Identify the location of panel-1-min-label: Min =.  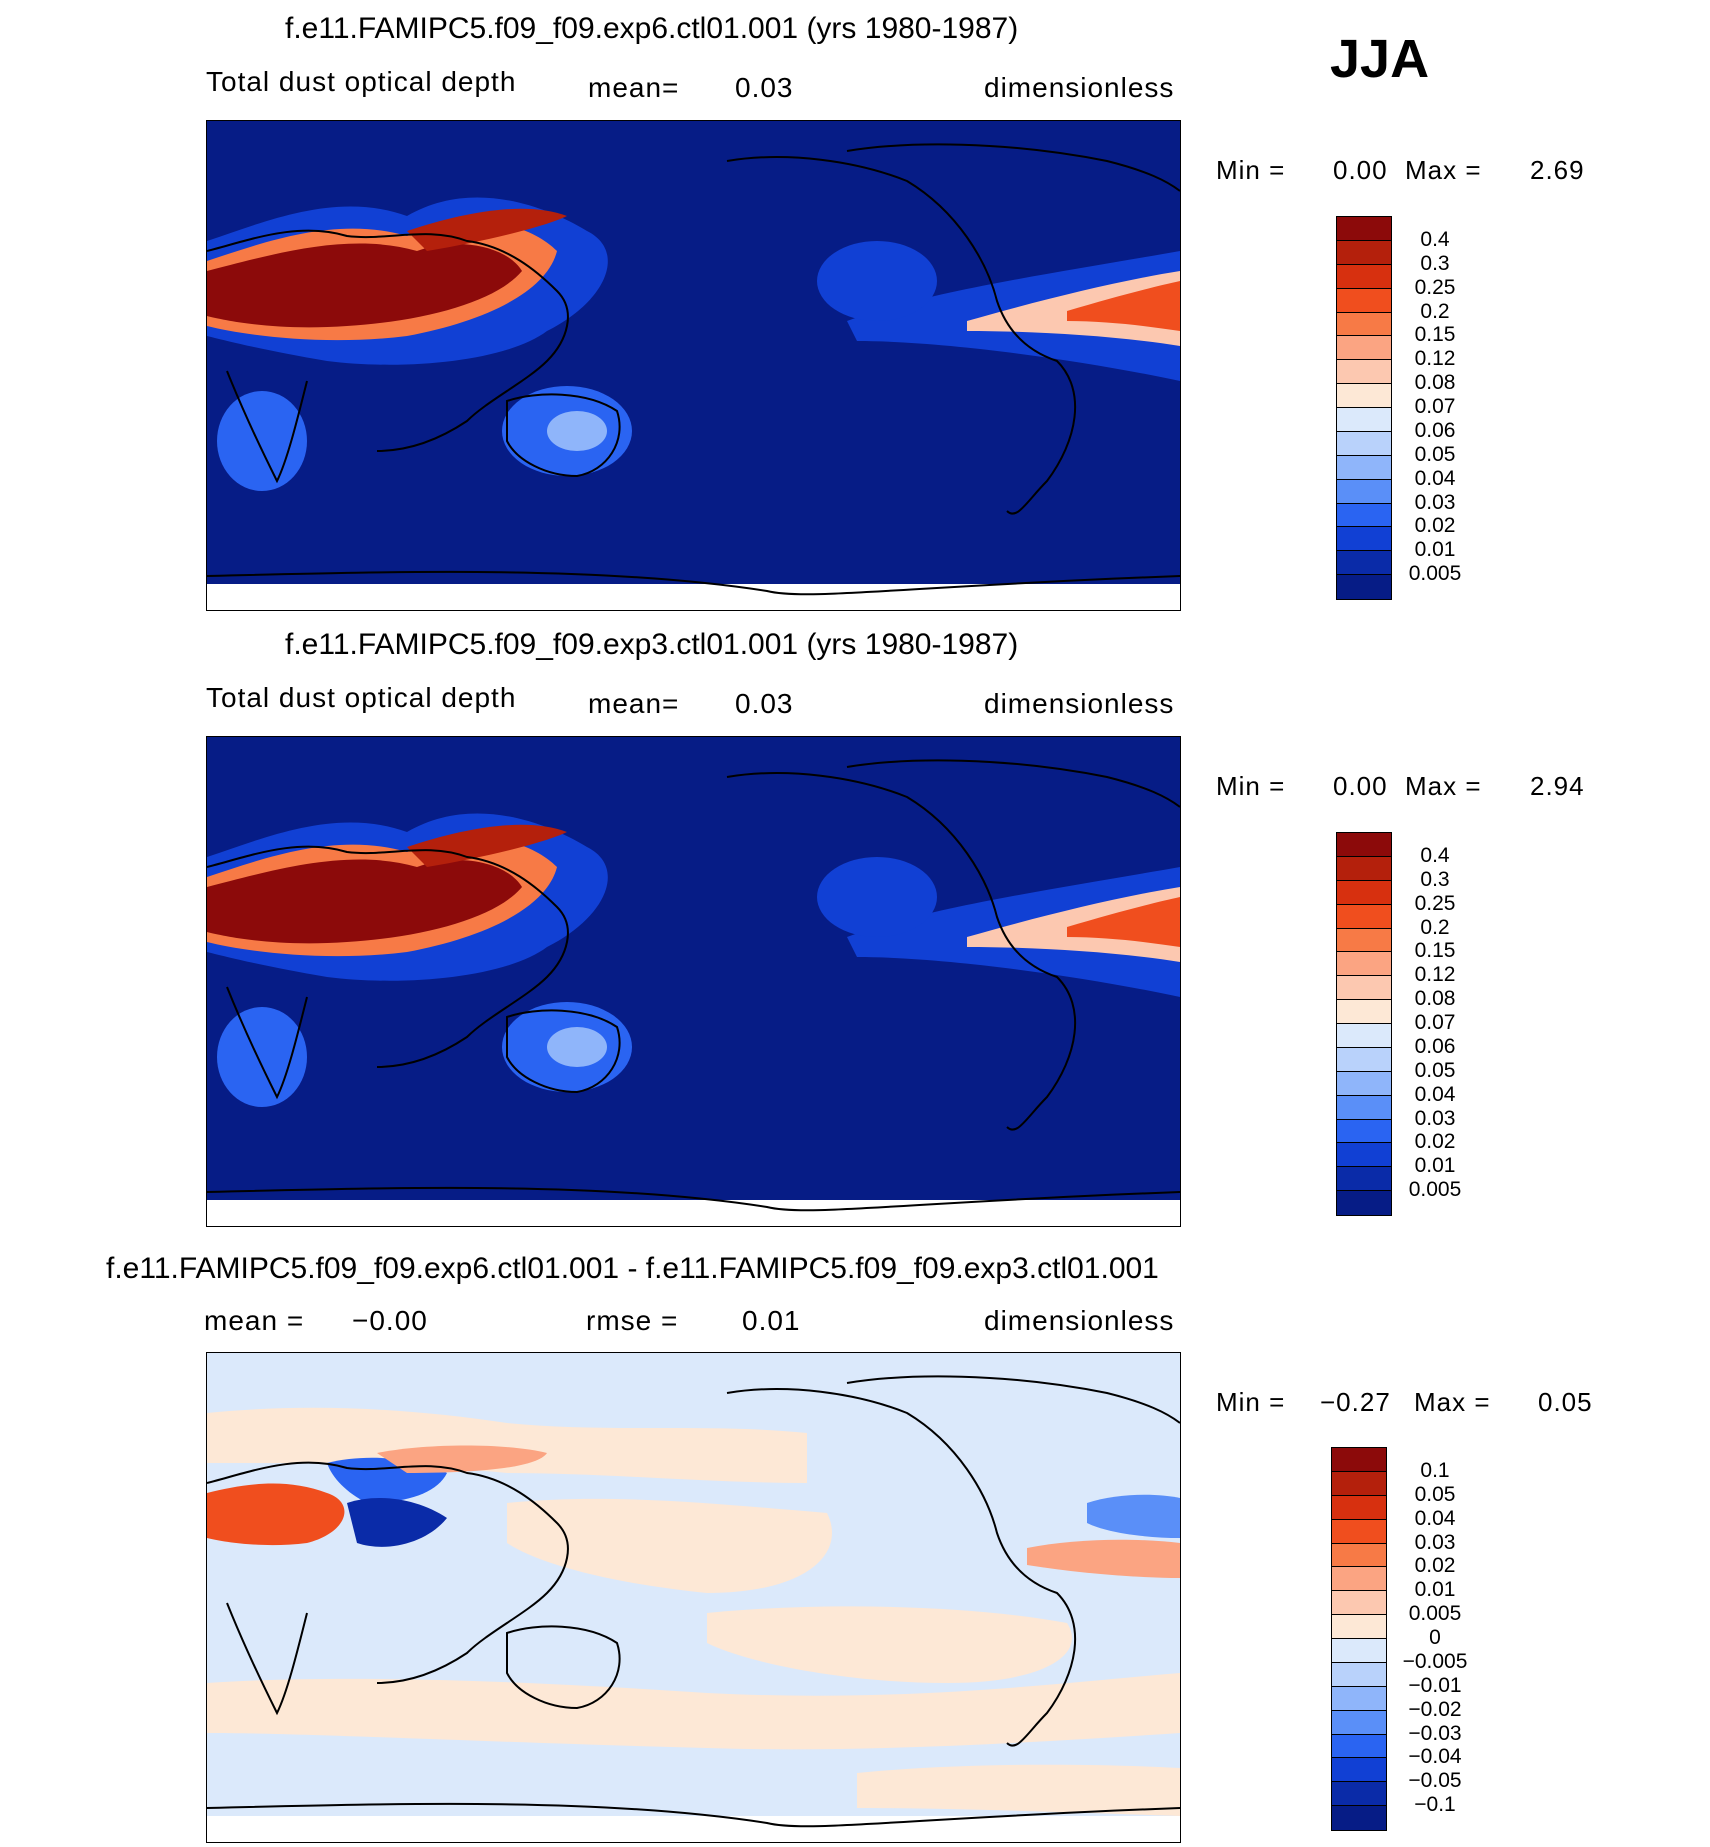
(1251, 170).